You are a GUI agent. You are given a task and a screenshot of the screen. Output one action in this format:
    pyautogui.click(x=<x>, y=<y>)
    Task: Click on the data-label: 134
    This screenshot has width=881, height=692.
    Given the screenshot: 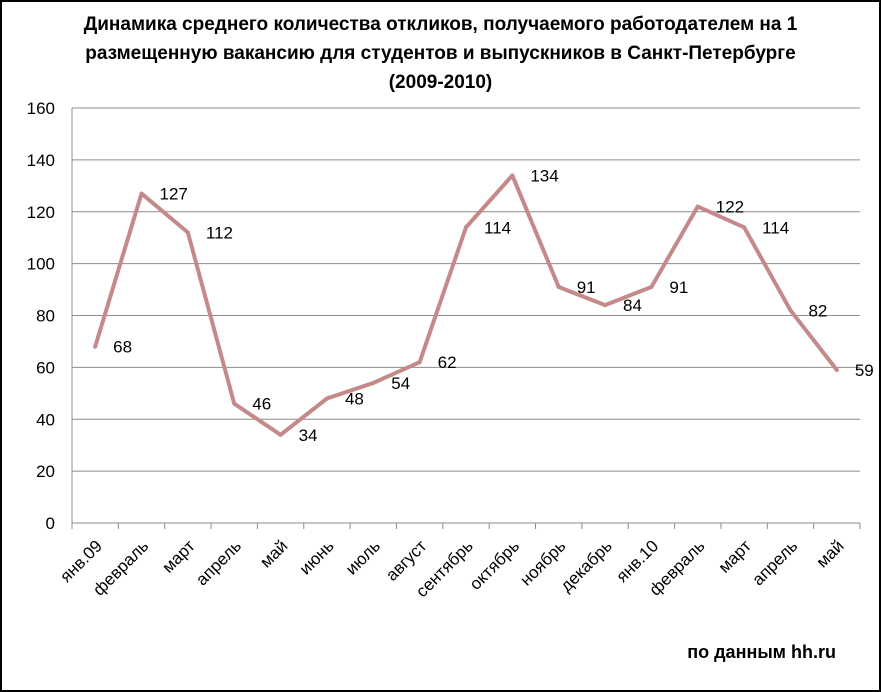 What is the action you would take?
    pyautogui.click(x=544, y=175)
    